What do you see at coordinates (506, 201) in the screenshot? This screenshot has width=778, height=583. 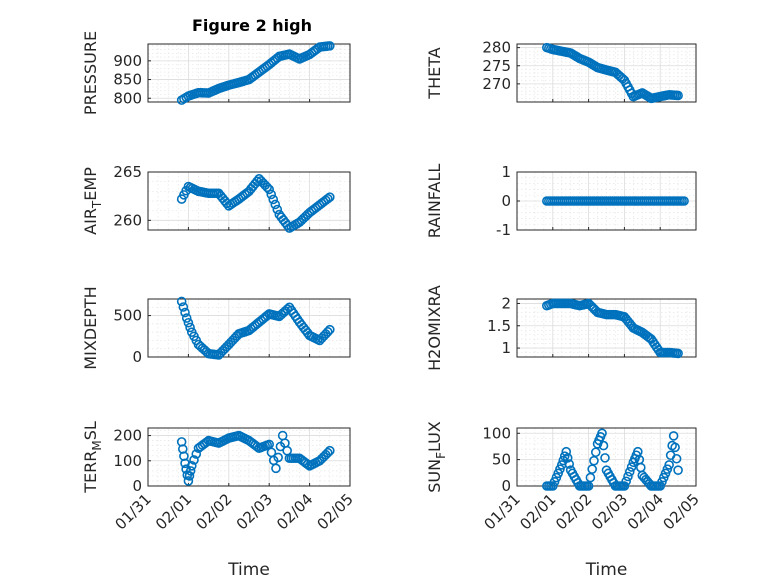 I see `rainfall-ytick-label: 0` at bounding box center [506, 201].